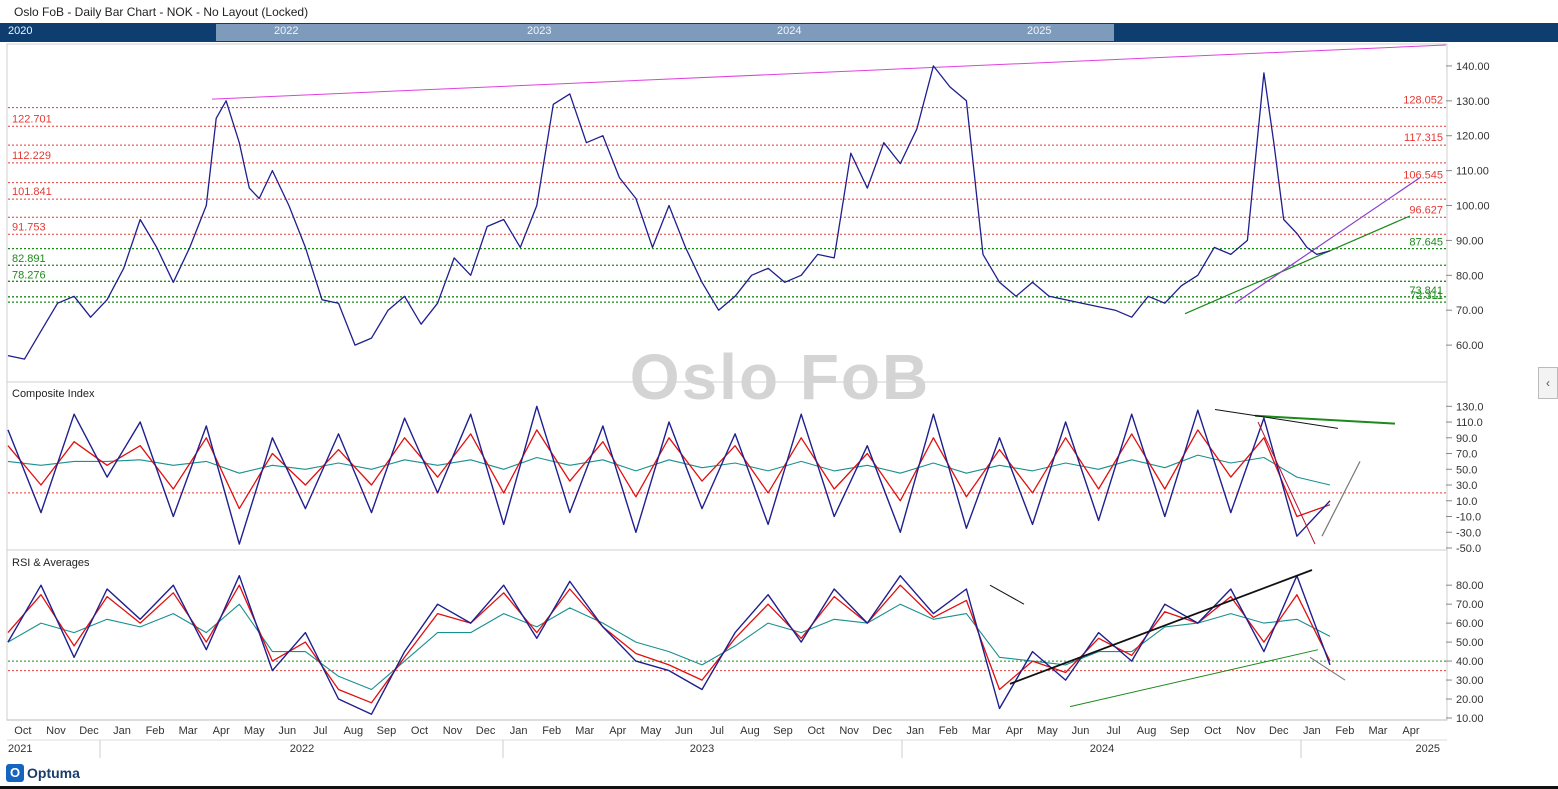 The image size is (1558, 789). I want to click on year-tick-label: 2022, so click(302, 749).